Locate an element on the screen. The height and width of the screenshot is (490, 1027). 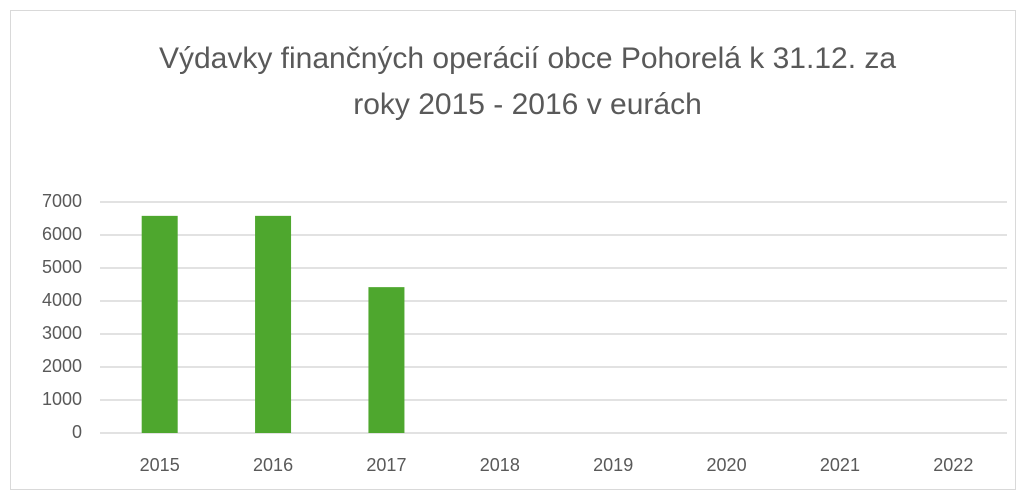
x-tick-label: 2022 is located at coordinates (953, 465).